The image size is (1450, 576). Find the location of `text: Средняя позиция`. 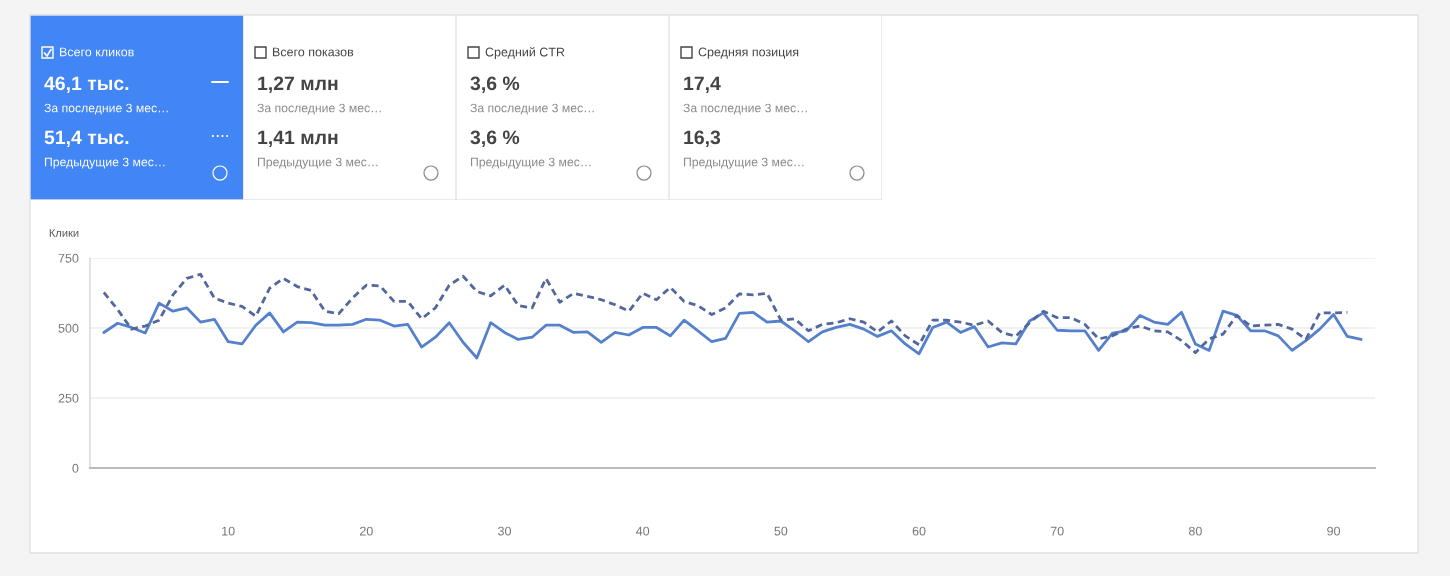

text: Средняя позиция is located at coordinates (748, 53).